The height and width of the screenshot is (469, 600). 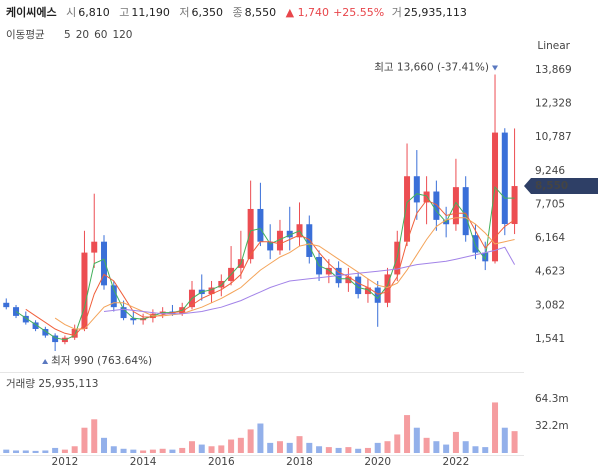 What do you see at coordinates (550, 238) in the screenshot?
I see `y-tick-label: 6,164` at bounding box center [550, 238].